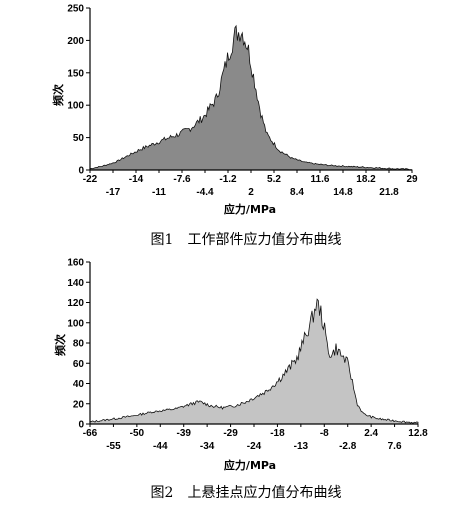 The height and width of the screenshot is (507, 476). I want to click on chart-2-ylabel: 频次, so click(60, 345).